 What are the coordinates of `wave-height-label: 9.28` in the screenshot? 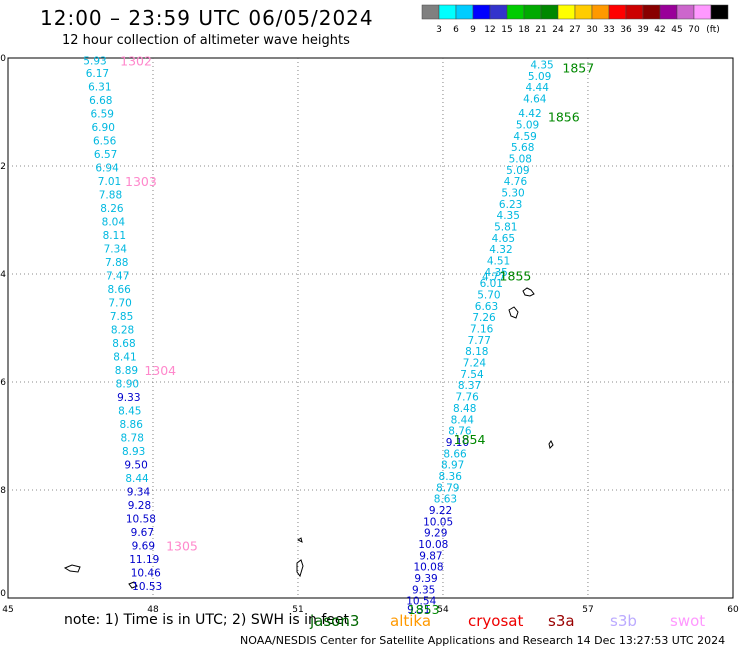 It's located at (139, 506).